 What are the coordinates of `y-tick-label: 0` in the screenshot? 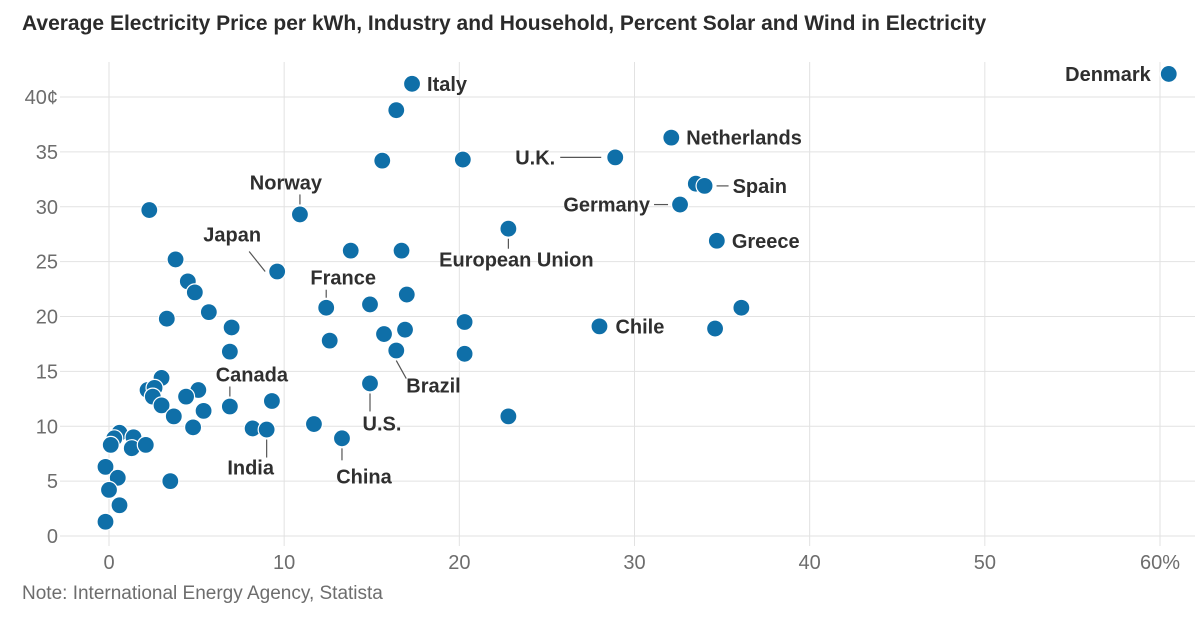 It's located at (52, 537).